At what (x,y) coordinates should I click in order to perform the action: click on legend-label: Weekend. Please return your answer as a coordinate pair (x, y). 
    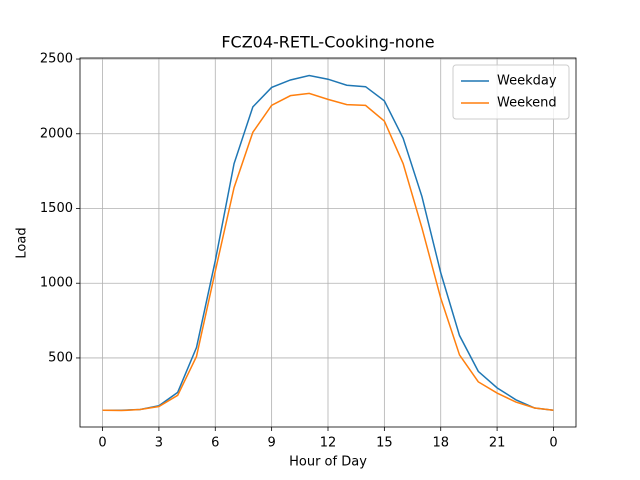
    Looking at the image, I should click on (527, 103).